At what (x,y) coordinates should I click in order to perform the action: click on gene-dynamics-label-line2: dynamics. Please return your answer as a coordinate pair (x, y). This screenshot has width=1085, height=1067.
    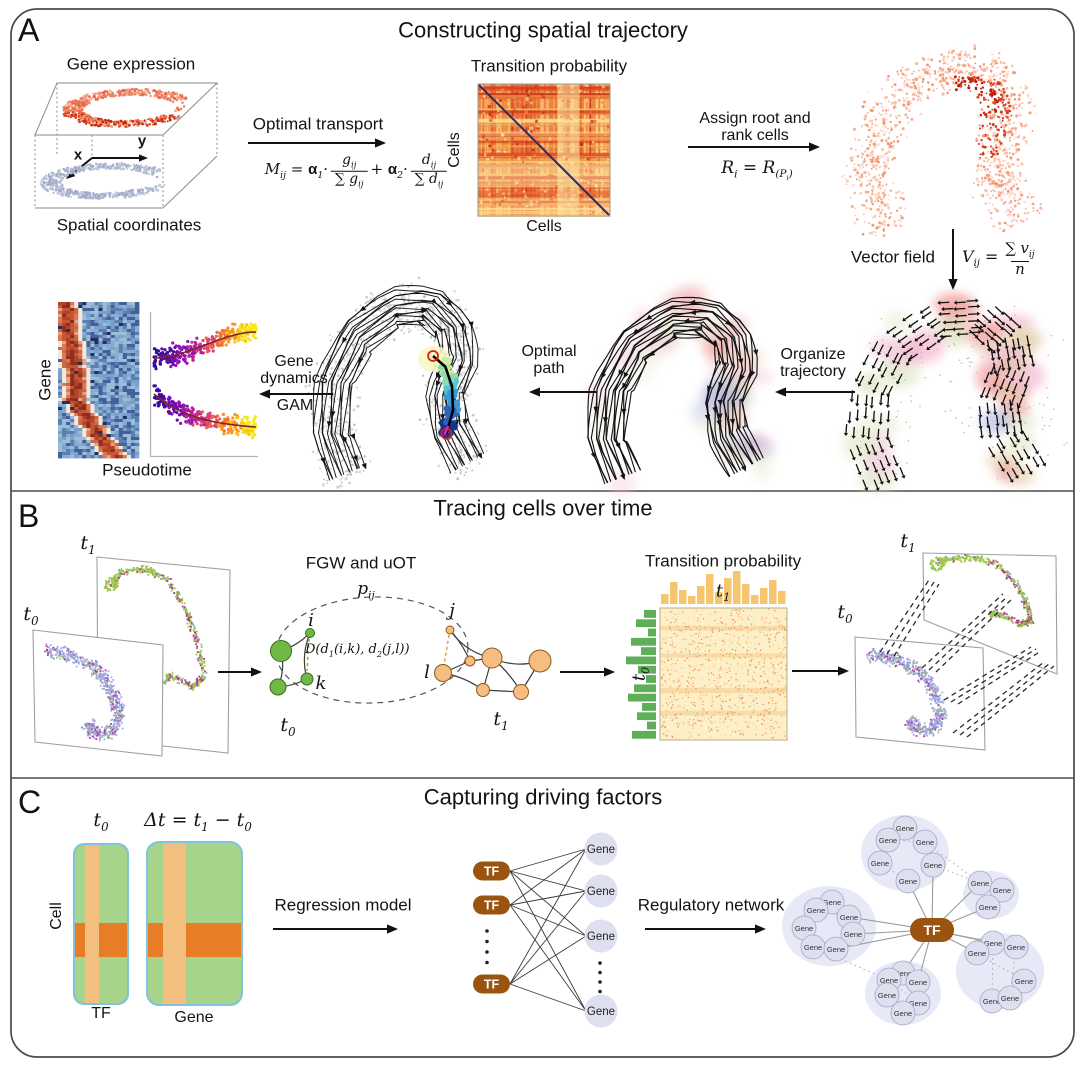
    Looking at the image, I should click on (294, 379).